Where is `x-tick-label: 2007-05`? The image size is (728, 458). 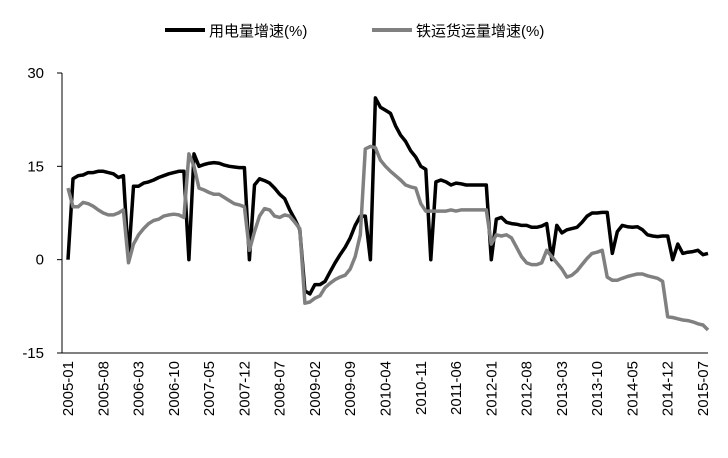
x-tick-label: 2007-05 is located at coordinates (209, 388).